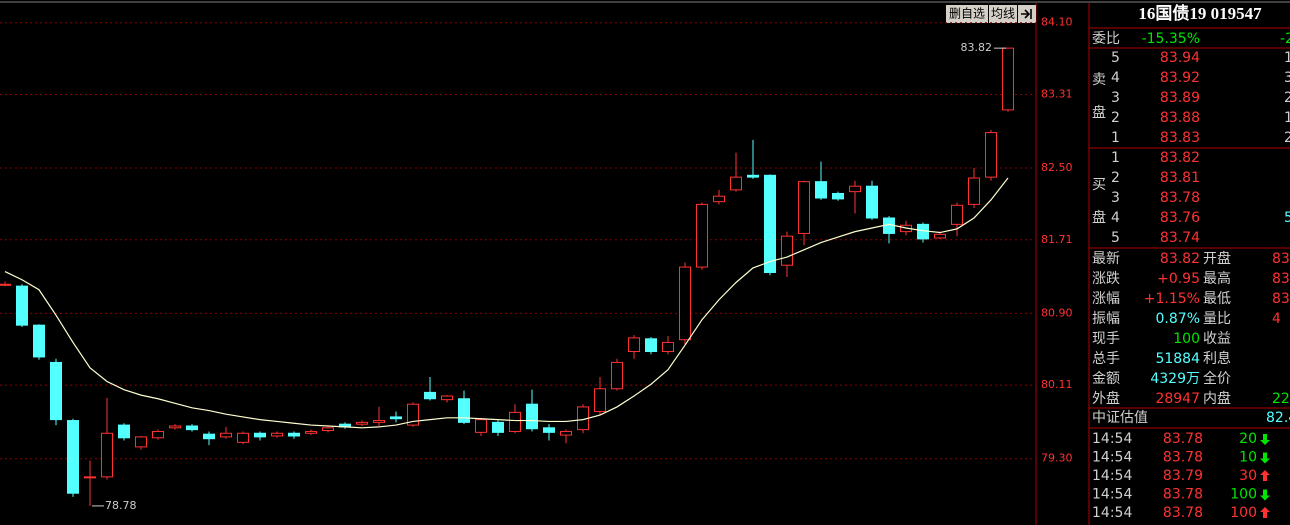 Image resolution: width=1290 pixels, height=525 pixels. What do you see at coordinates (1180, 238) in the screenshot?
I see `buy-price: 83.74` at bounding box center [1180, 238].